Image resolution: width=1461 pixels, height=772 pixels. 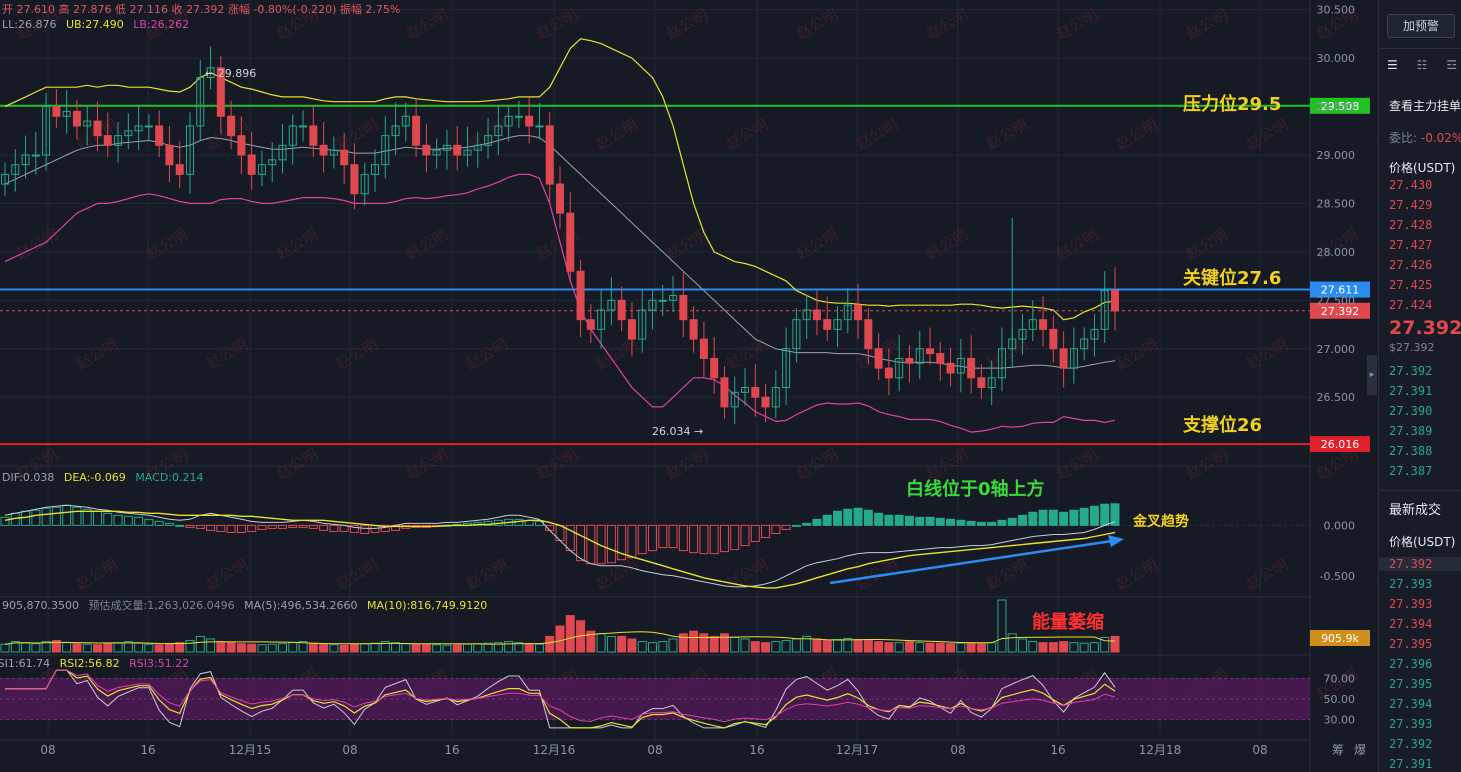 I want to click on macd-dea-value: DEA:-0.069, so click(x=94, y=477).